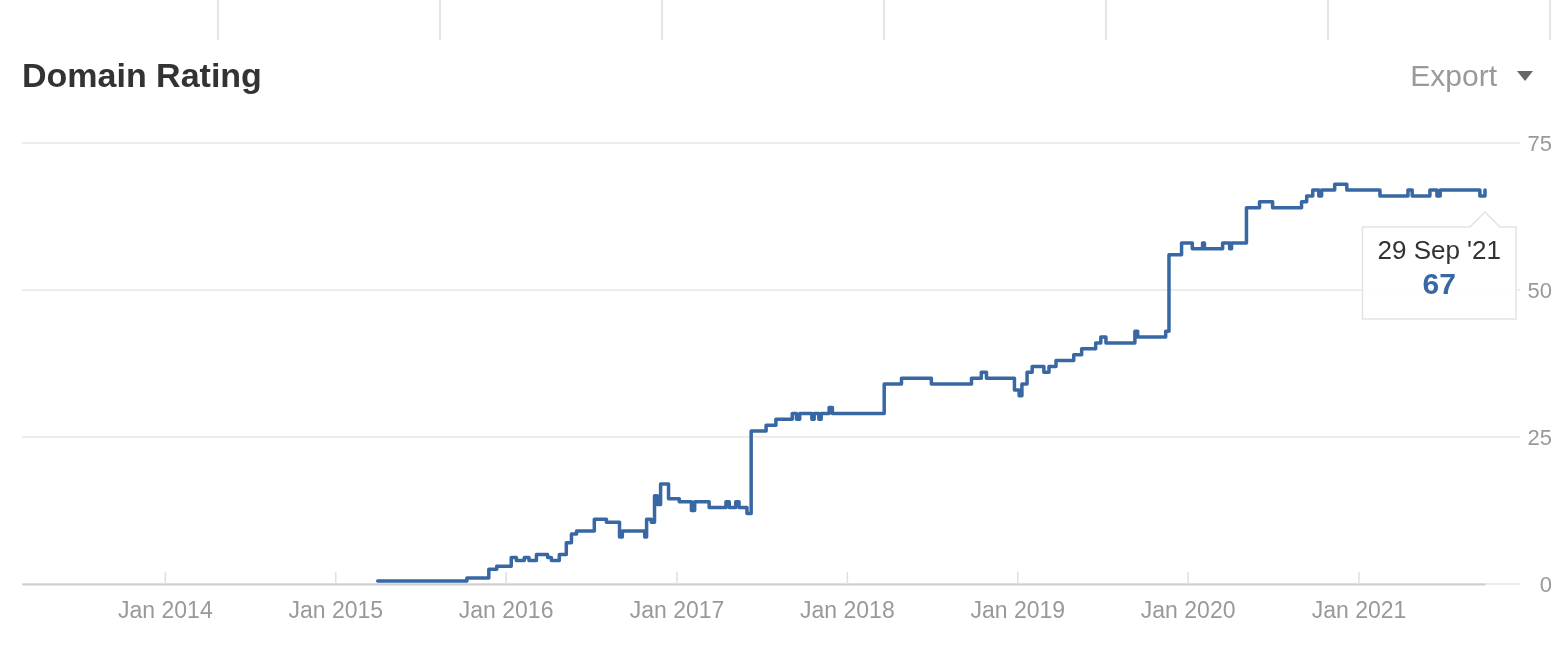 This screenshot has width=1566, height=648. I want to click on x-tick-label: Jan 2016, so click(506, 610).